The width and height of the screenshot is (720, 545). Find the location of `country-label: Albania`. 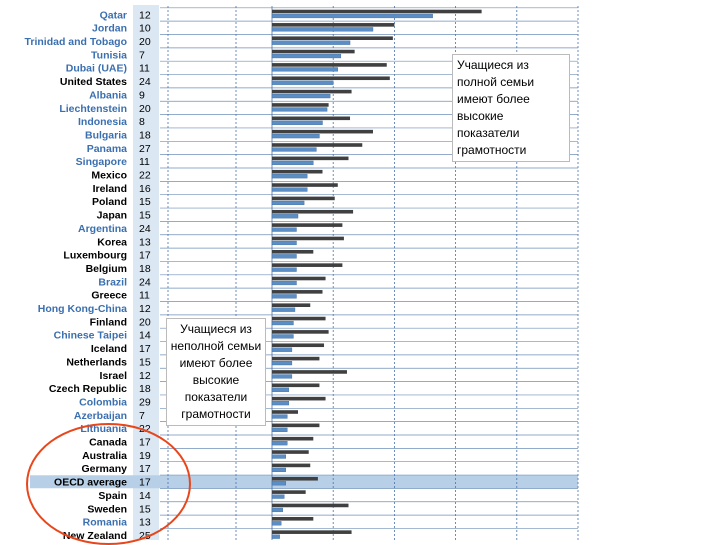

country-label: Albania is located at coordinates (108, 95).